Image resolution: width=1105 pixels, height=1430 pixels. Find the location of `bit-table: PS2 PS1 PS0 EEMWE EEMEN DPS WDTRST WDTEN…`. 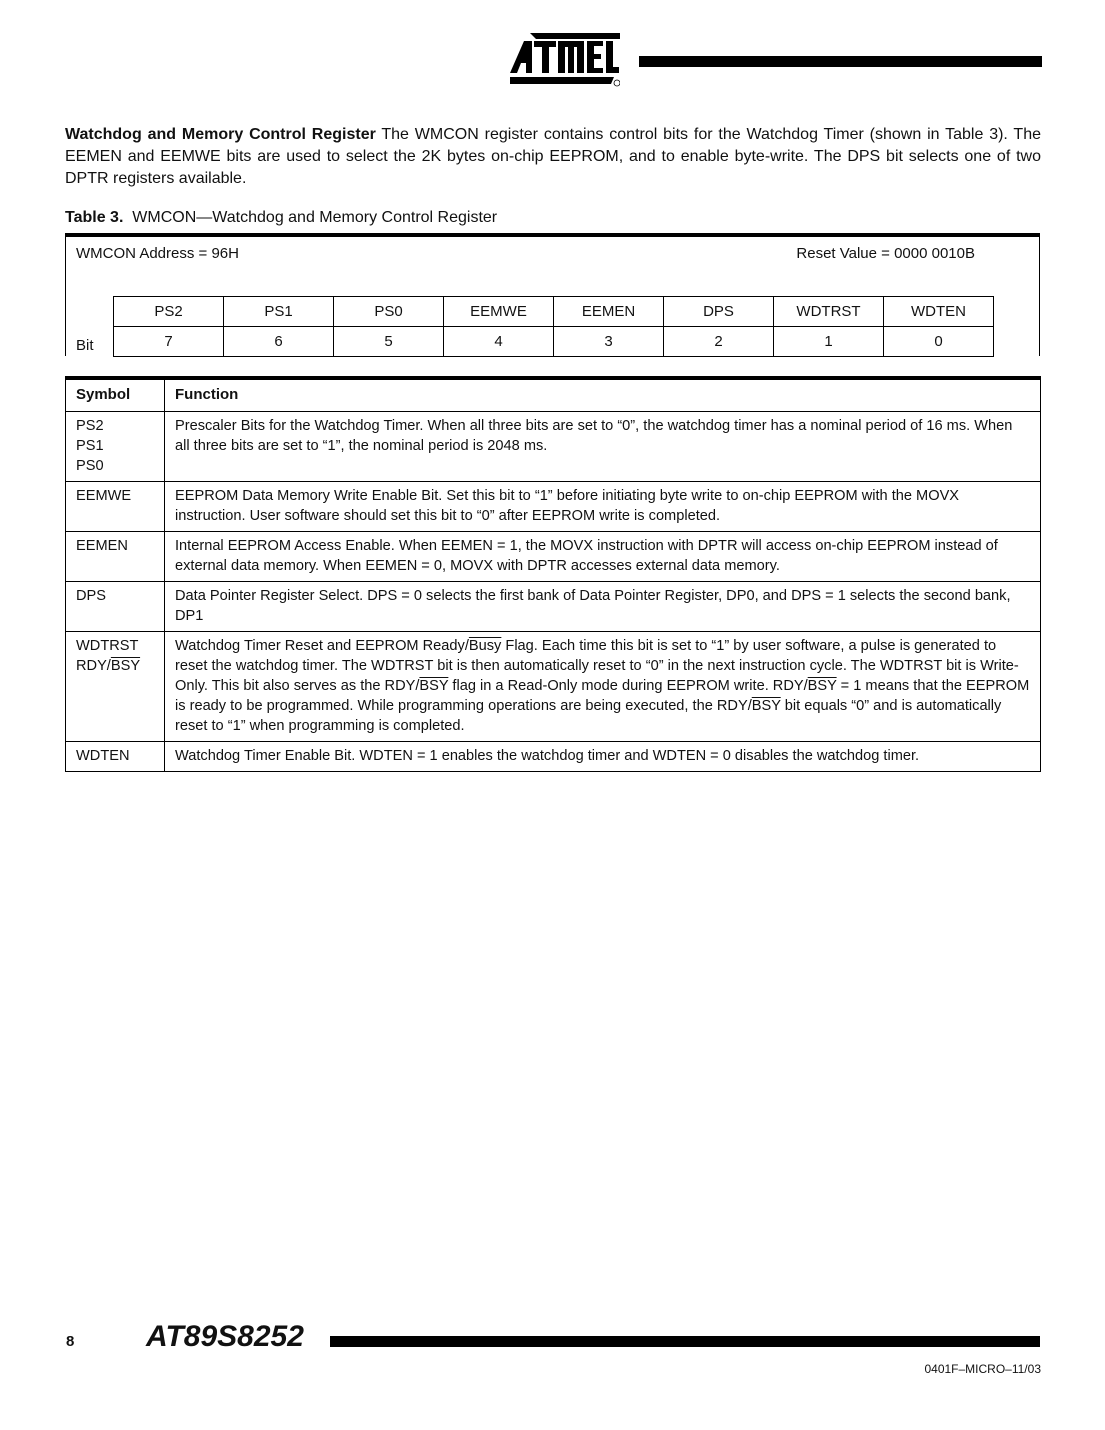

bit-table: PS2 PS1 PS0 EEMWE EEMEN DPS WDTRST WDTEN… is located at coordinates (553, 326).